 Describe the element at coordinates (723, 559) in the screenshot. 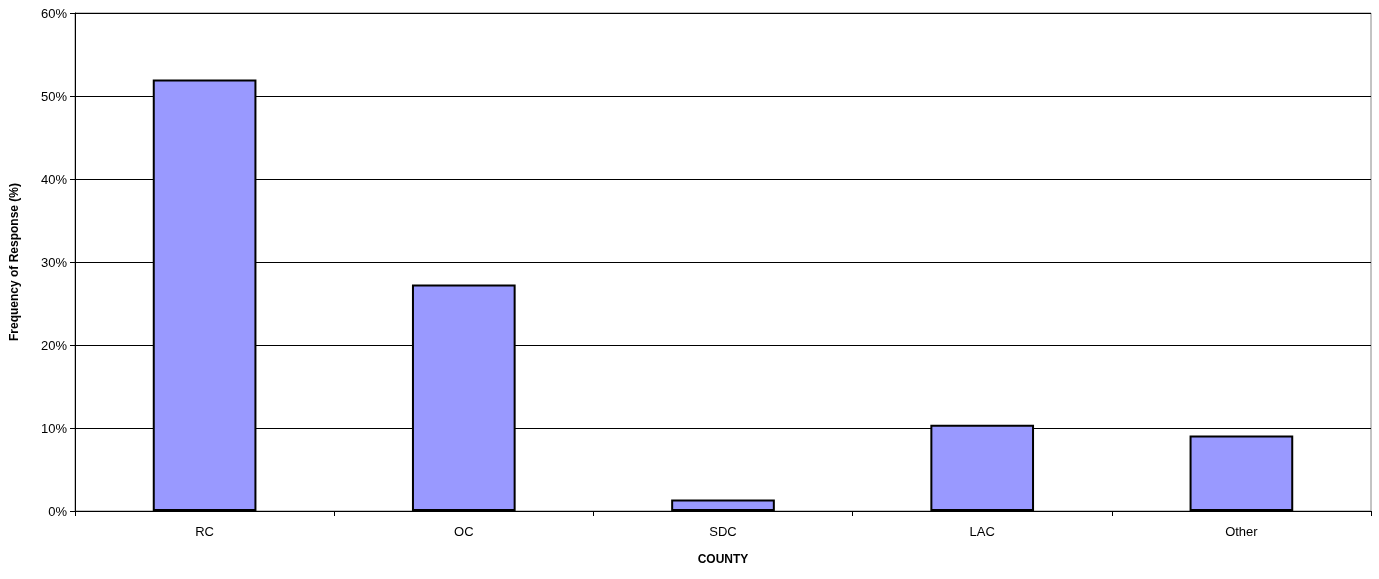

I see `x-axis-title: COUNTY` at that location.